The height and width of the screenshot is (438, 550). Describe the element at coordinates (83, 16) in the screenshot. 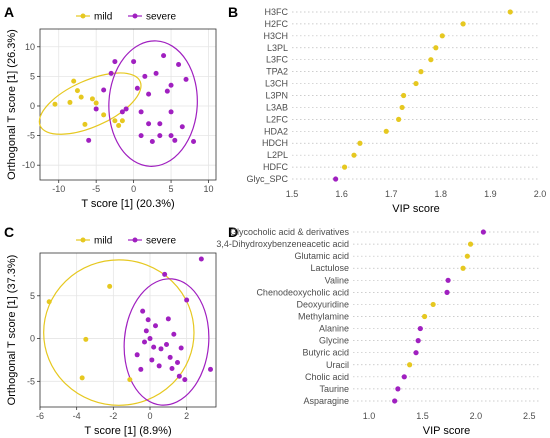

I see `legend-key-point-mild` at that location.